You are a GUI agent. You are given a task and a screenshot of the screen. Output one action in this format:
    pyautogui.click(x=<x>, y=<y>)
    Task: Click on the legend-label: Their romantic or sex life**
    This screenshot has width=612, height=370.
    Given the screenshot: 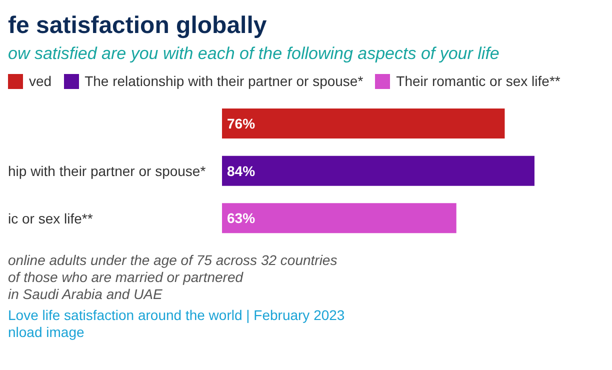 What is the action you would take?
    pyautogui.click(x=478, y=81)
    